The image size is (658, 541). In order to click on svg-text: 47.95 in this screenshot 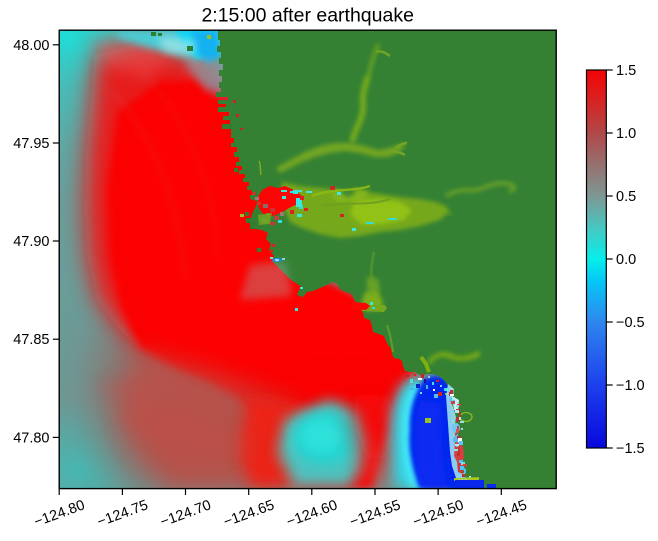, I will do `click(31, 144)`.